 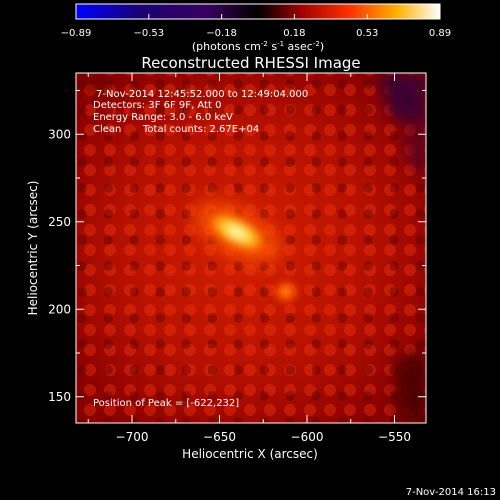 What do you see at coordinates (76, 33) in the screenshot?
I see `colorbar-tick-label: −0.89` at bounding box center [76, 33].